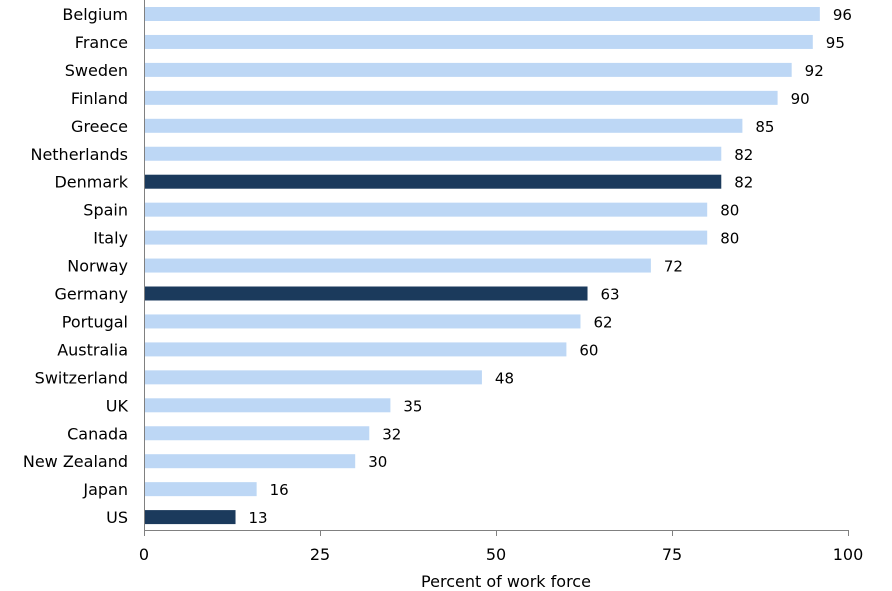 The image size is (892, 591). What do you see at coordinates (482, 14) in the screenshot?
I see `bar-belgium` at bounding box center [482, 14].